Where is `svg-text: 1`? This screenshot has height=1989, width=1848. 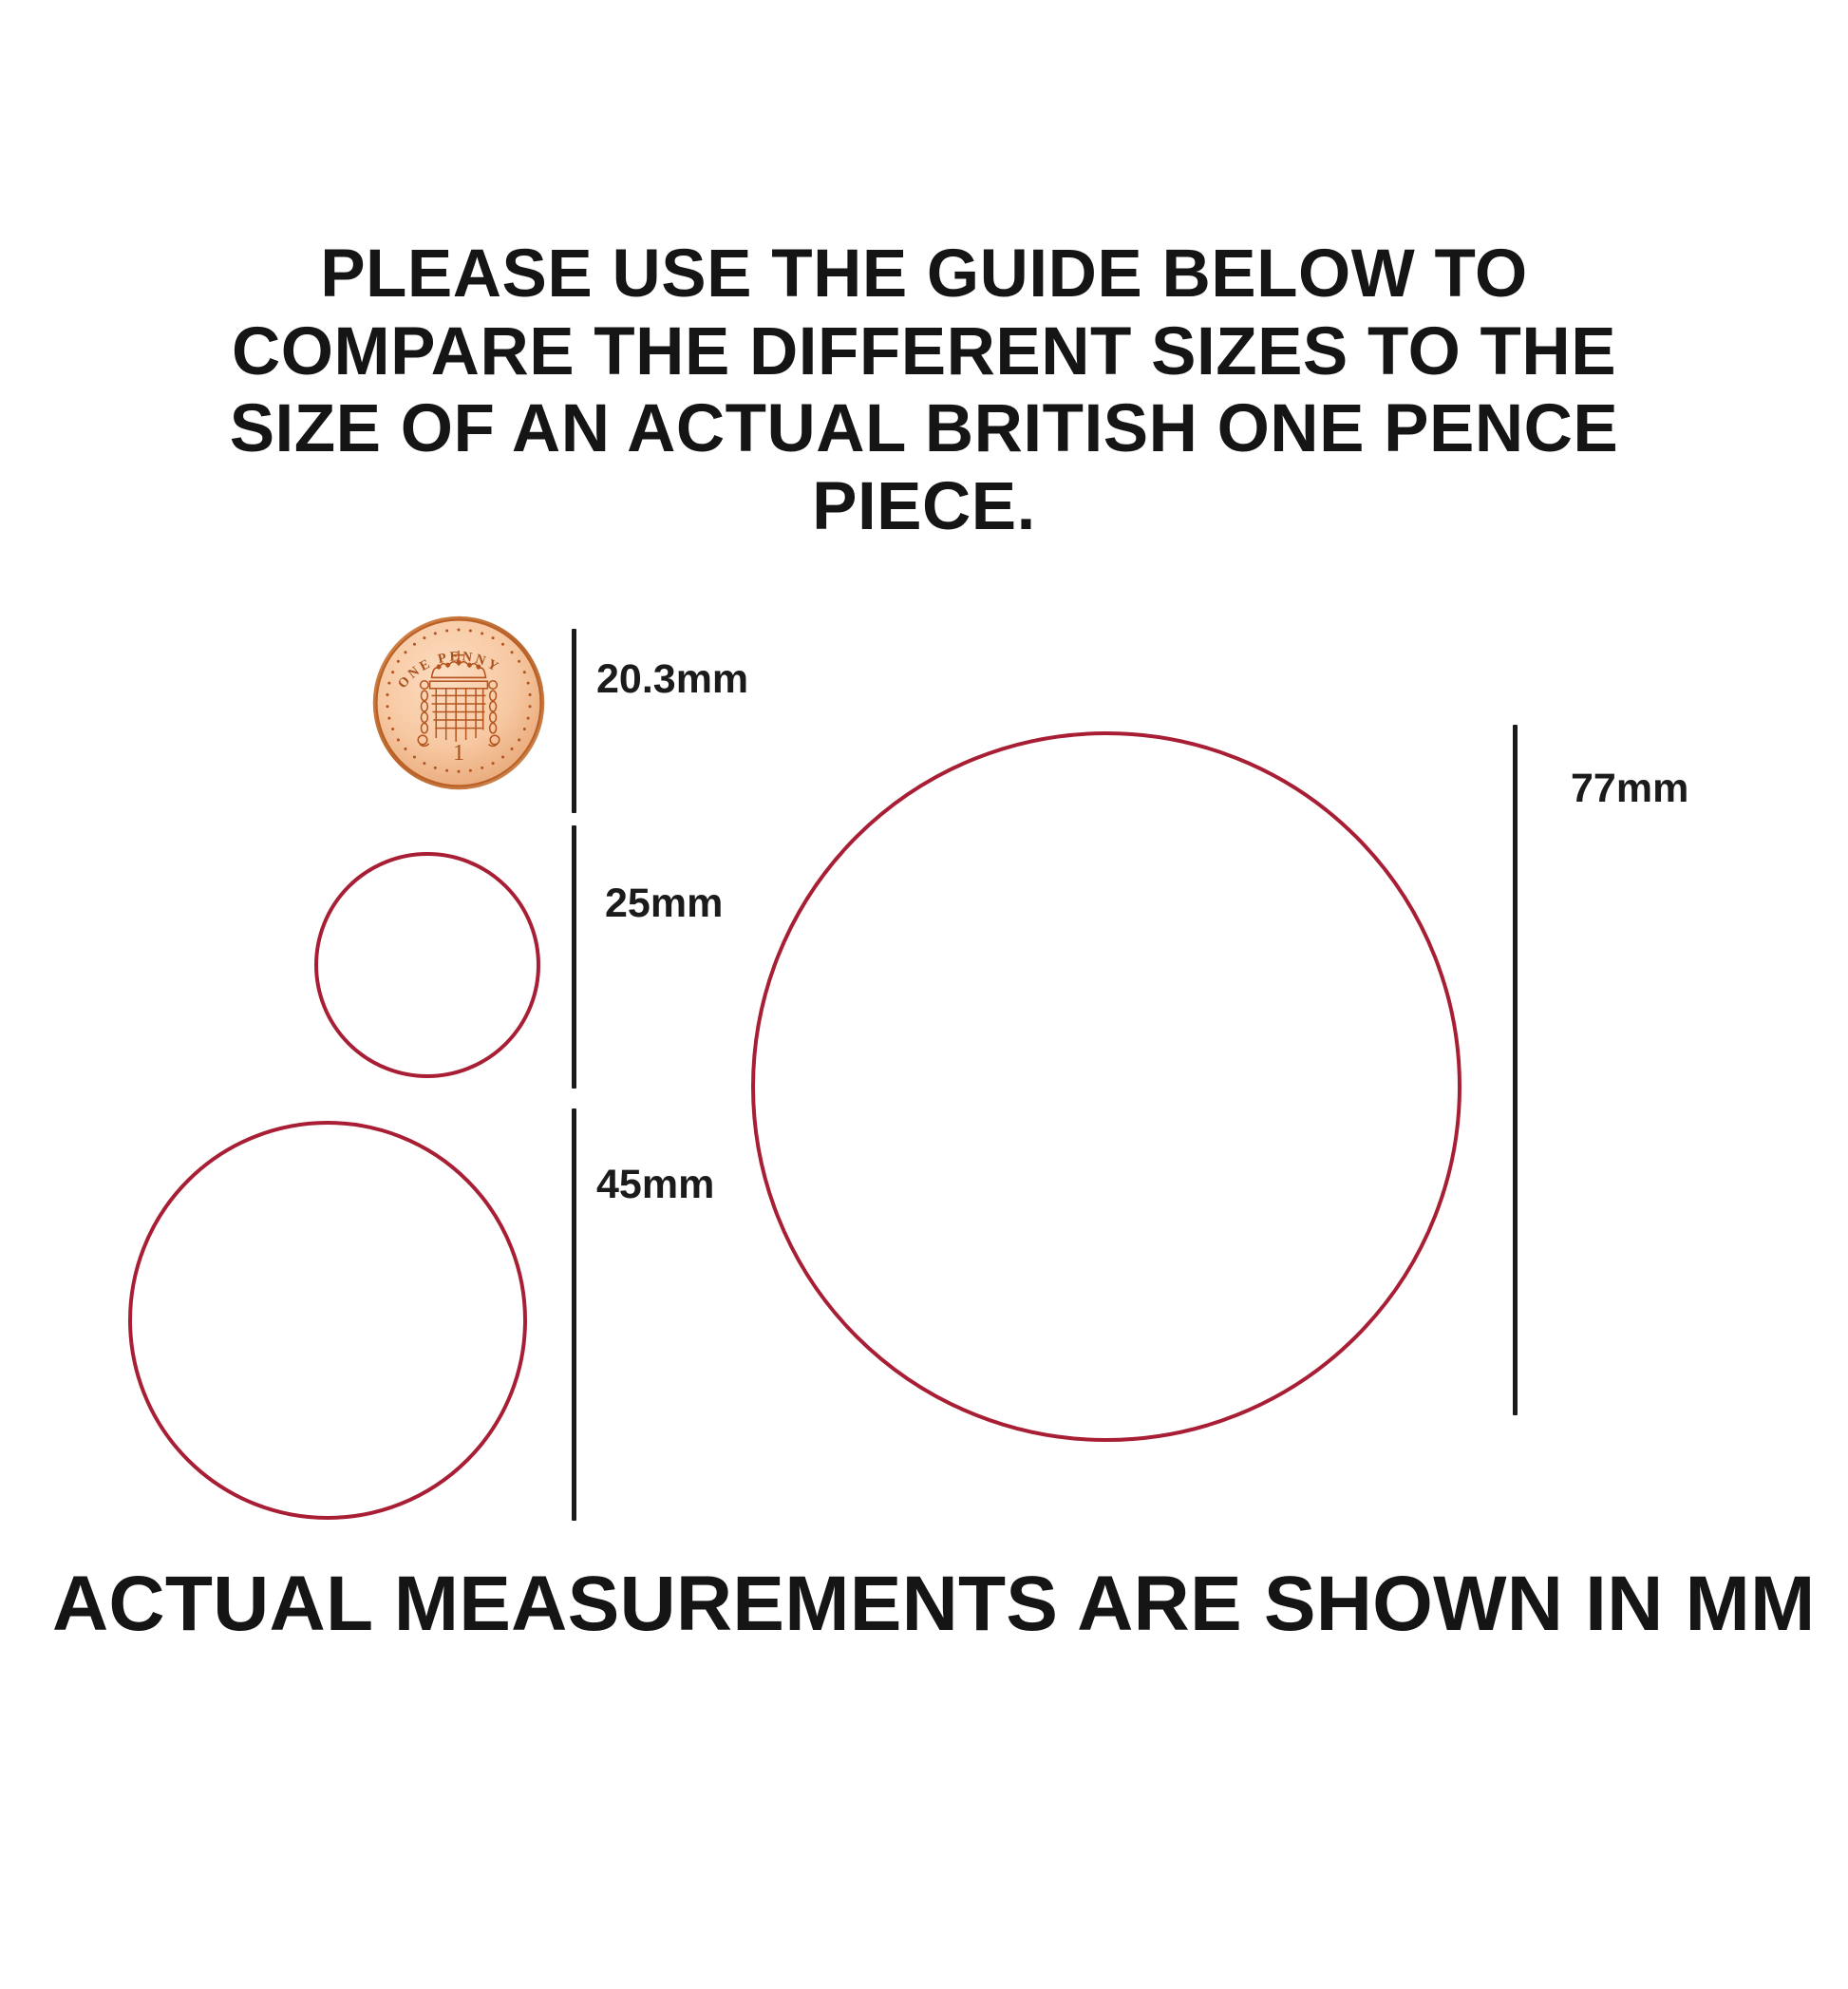 svg-text: 1 is located at coordinates (458, 753).